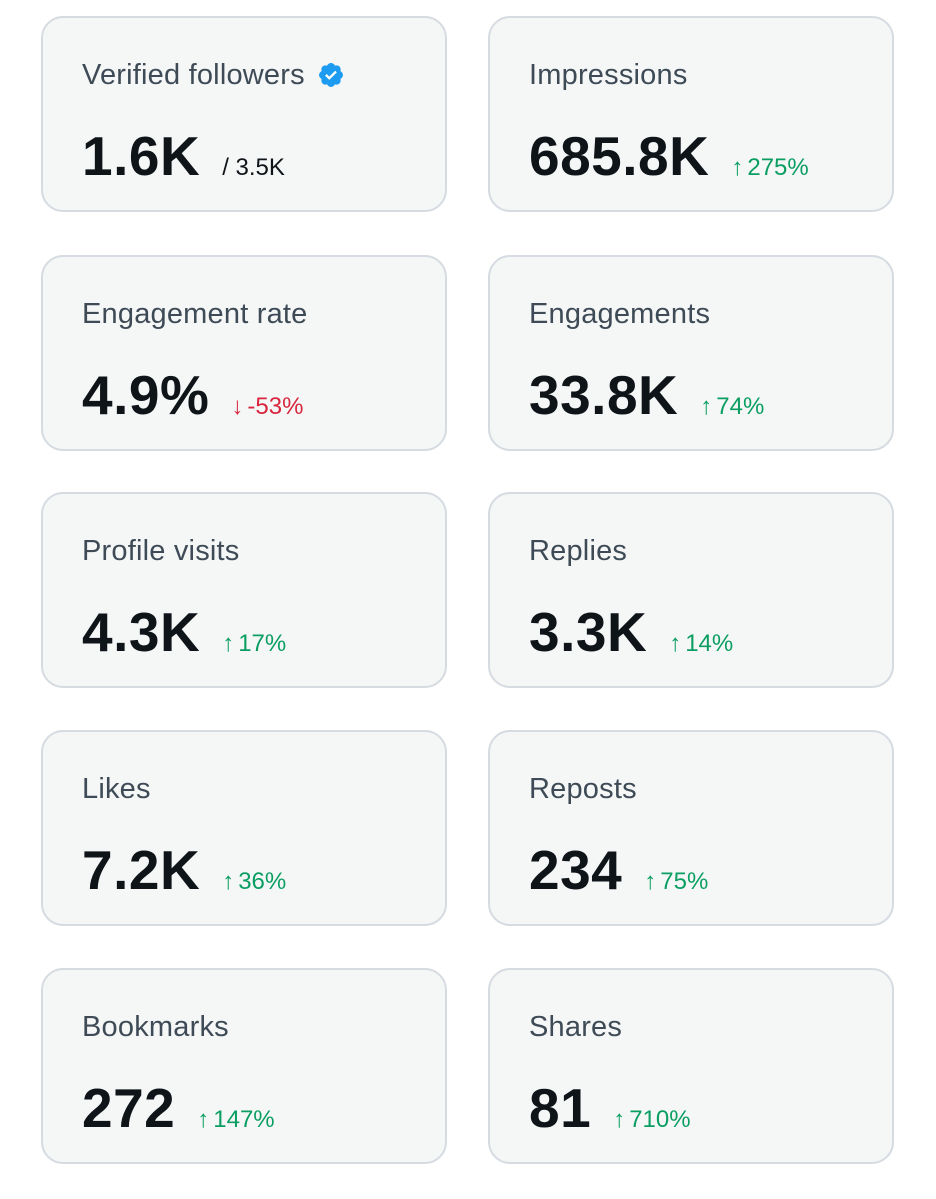  I want to click on metric-value: 81, so click(560, 1108).